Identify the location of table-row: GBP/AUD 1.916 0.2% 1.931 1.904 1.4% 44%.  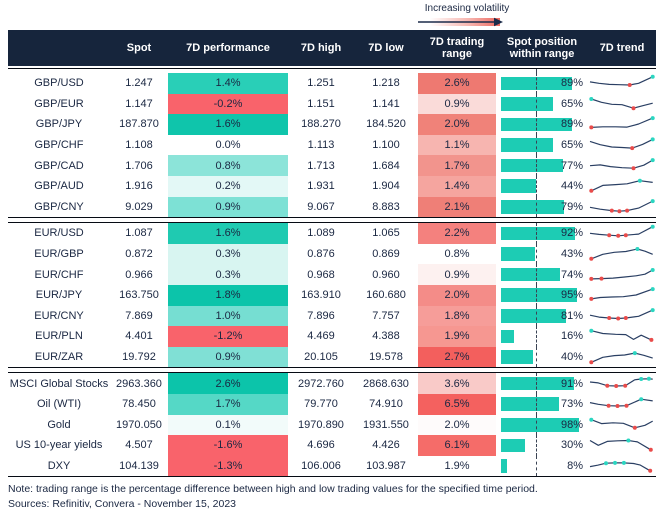
(332, 186).